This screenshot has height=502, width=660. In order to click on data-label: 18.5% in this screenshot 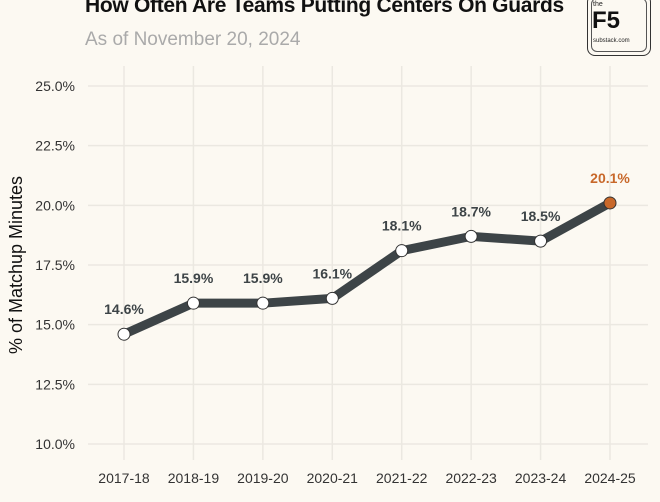, I will do `click(541, 216)`.